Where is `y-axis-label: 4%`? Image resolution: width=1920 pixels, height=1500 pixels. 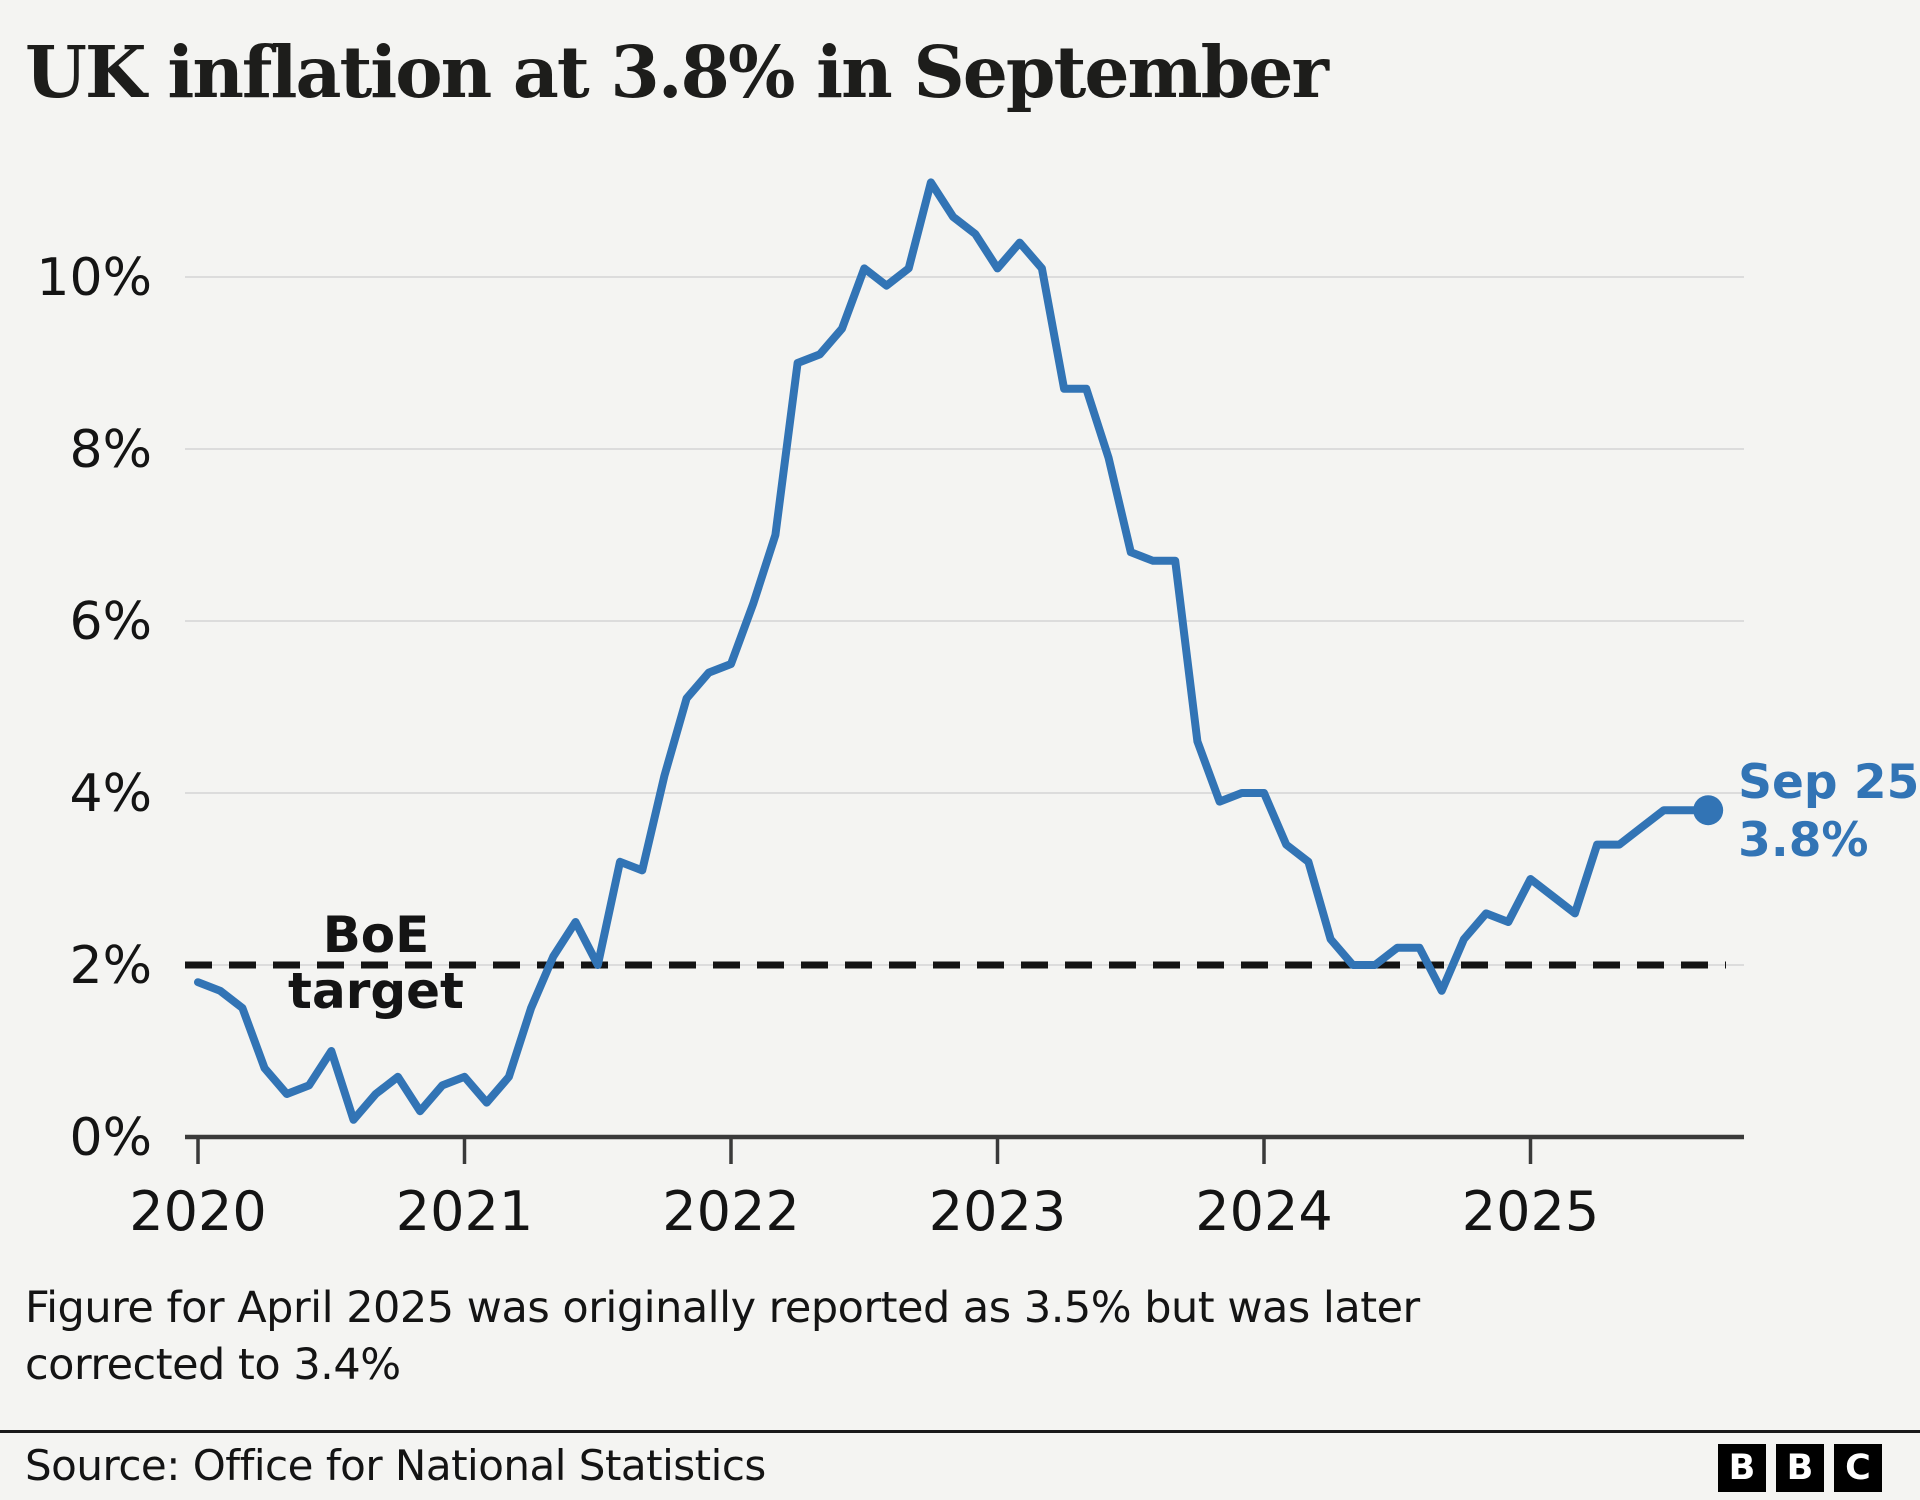
y-axis-label: 4% is located at coordinates (111, 794).